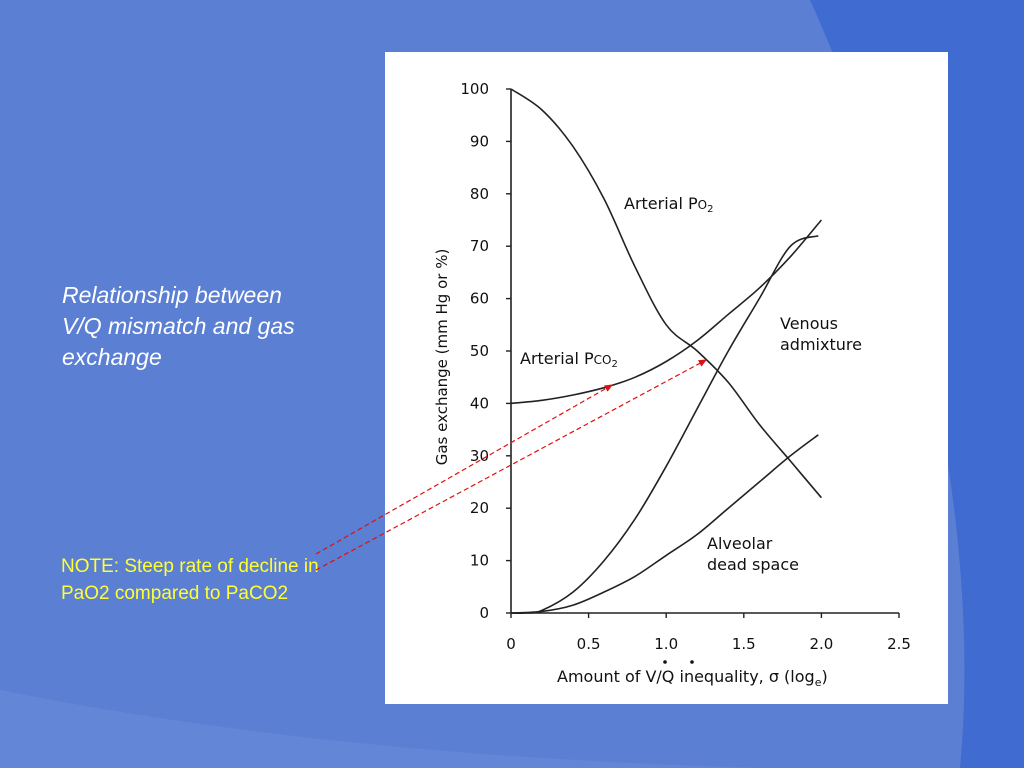 This screenshot has height=768, width=1024. What do you see at coordinates (744, 644) in the screenshot?
I see `x-tick-label: 1.5` at bounding box center [744, 644].